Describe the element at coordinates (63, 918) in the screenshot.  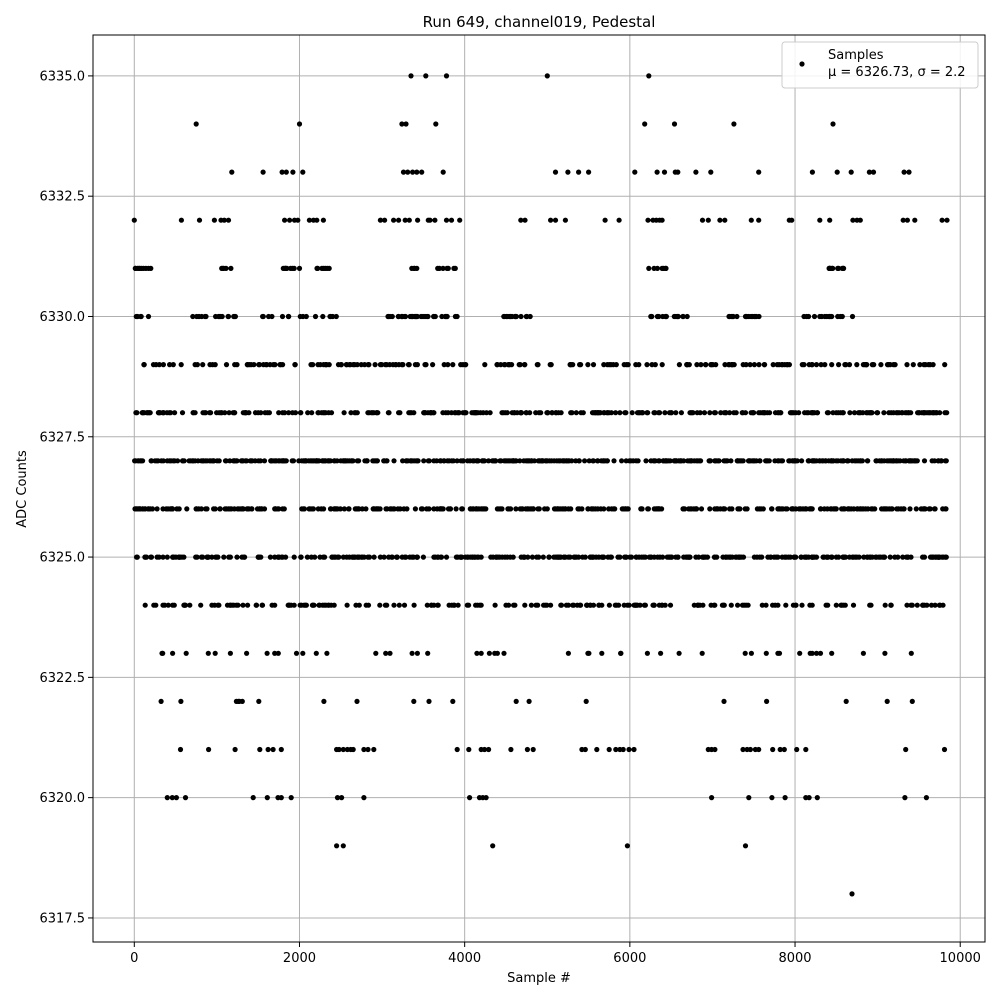
I see `y-tick-label: 6317.5` at that location.